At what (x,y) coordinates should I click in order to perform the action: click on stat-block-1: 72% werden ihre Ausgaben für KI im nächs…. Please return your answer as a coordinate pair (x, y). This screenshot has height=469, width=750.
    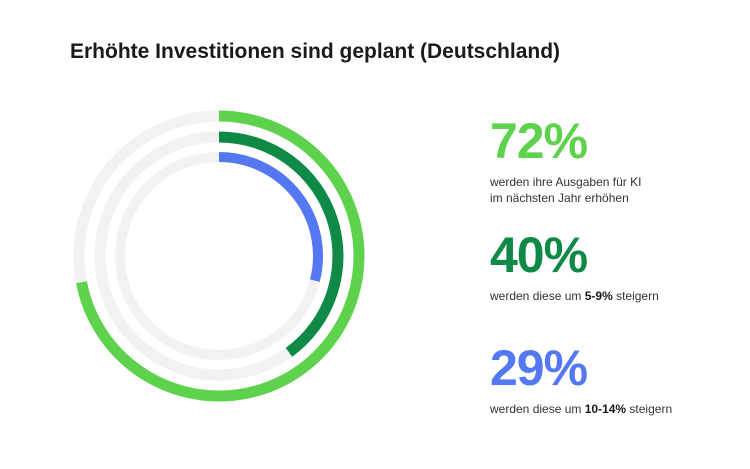
    Looking at the image, I should click on (565, 161).